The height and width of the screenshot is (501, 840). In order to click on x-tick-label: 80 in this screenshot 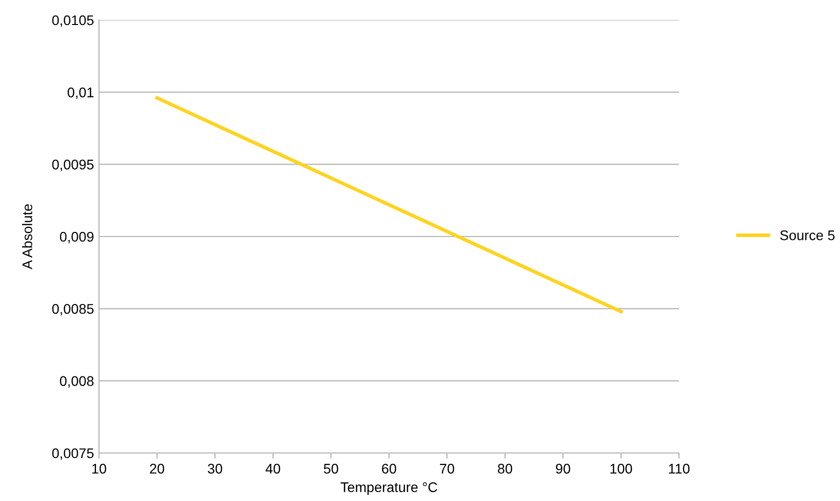, I will do `click(505, 469)`.